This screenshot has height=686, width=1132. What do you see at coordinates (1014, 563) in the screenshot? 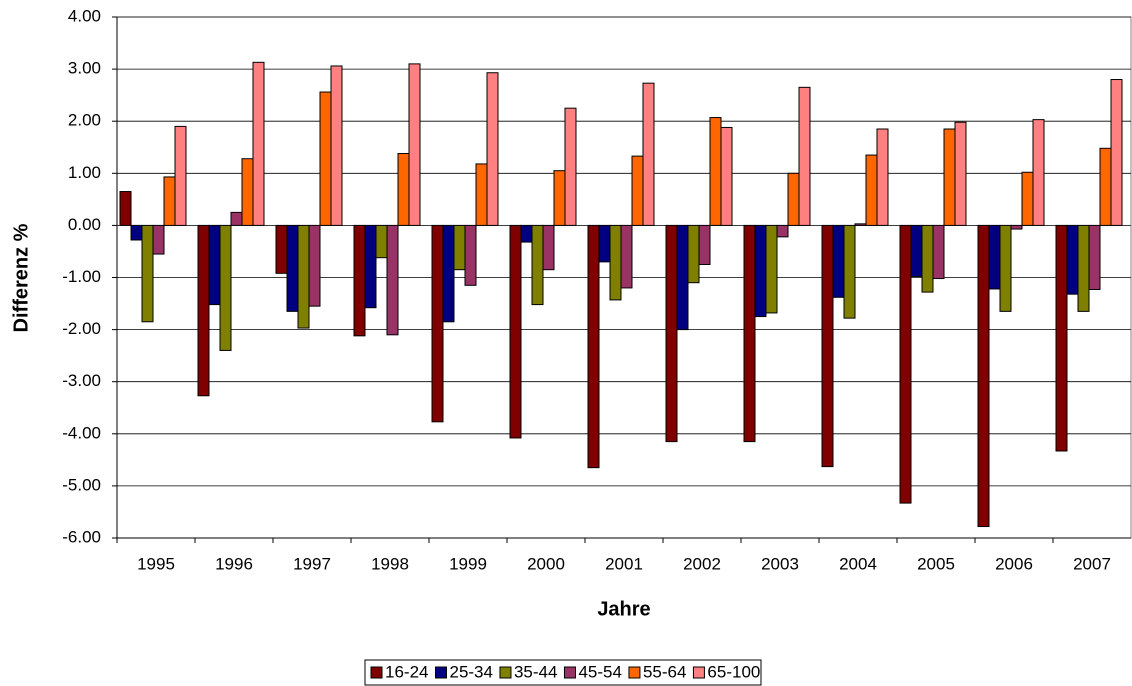
I see `x-tick-label: 2006` at bounding box center [1014, 563].